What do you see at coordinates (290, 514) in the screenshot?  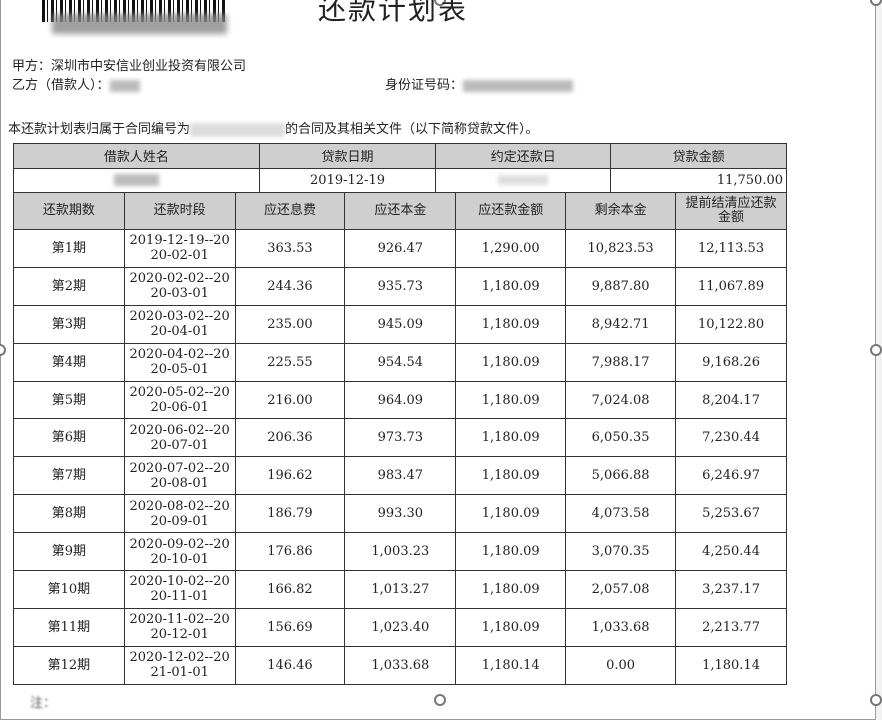 I see `cell-interest: 186.79` at bounding box center [290, 514].